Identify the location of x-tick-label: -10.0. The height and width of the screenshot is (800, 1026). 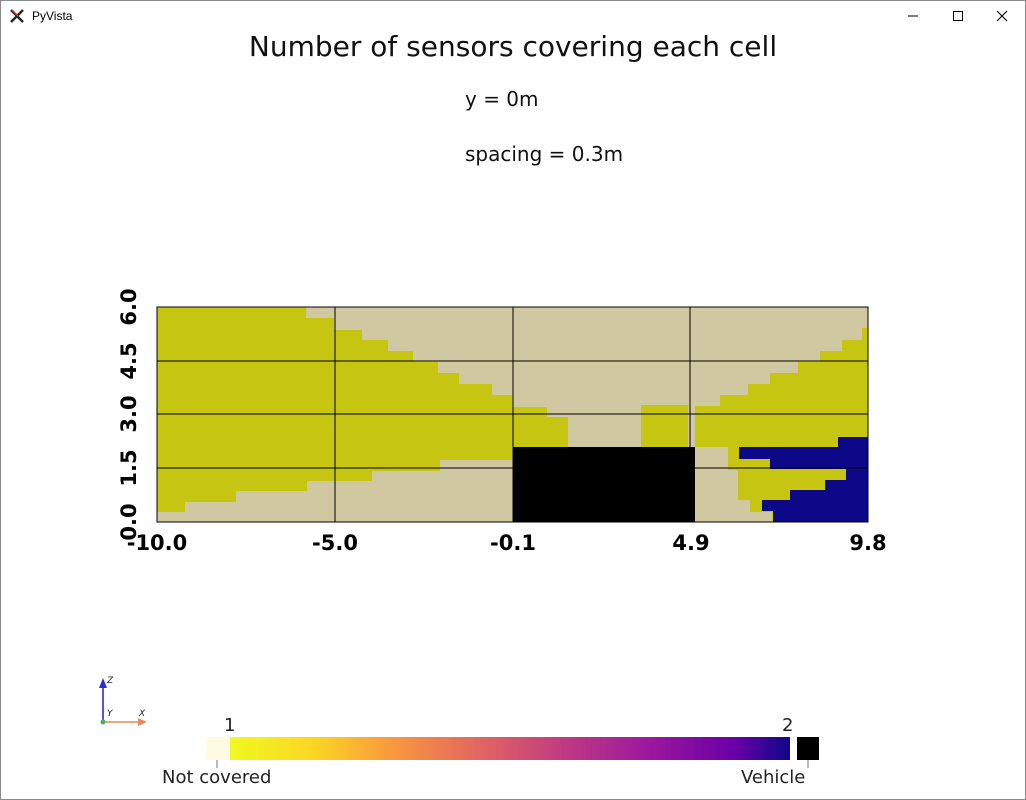
(157, 543).